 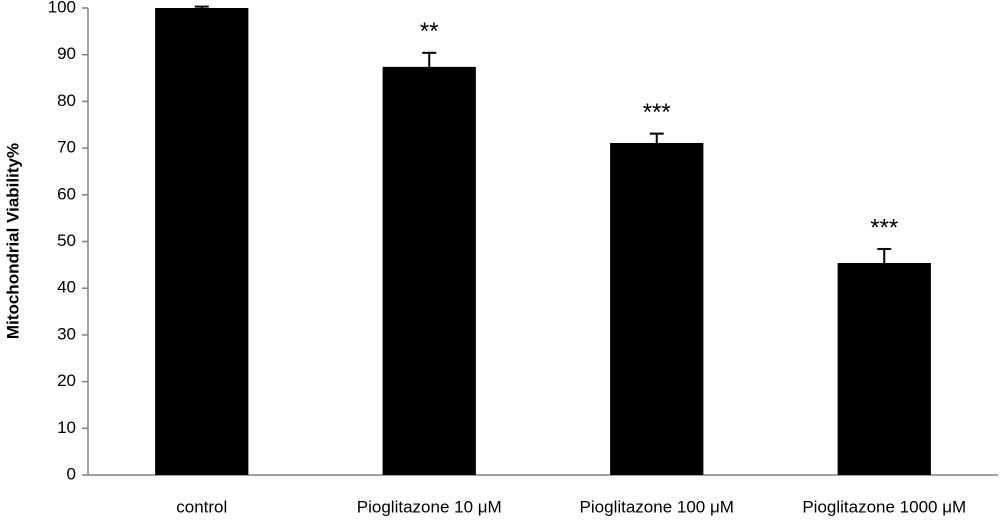 I want to click on x-tick-label: control, so click(x=201, y=506).